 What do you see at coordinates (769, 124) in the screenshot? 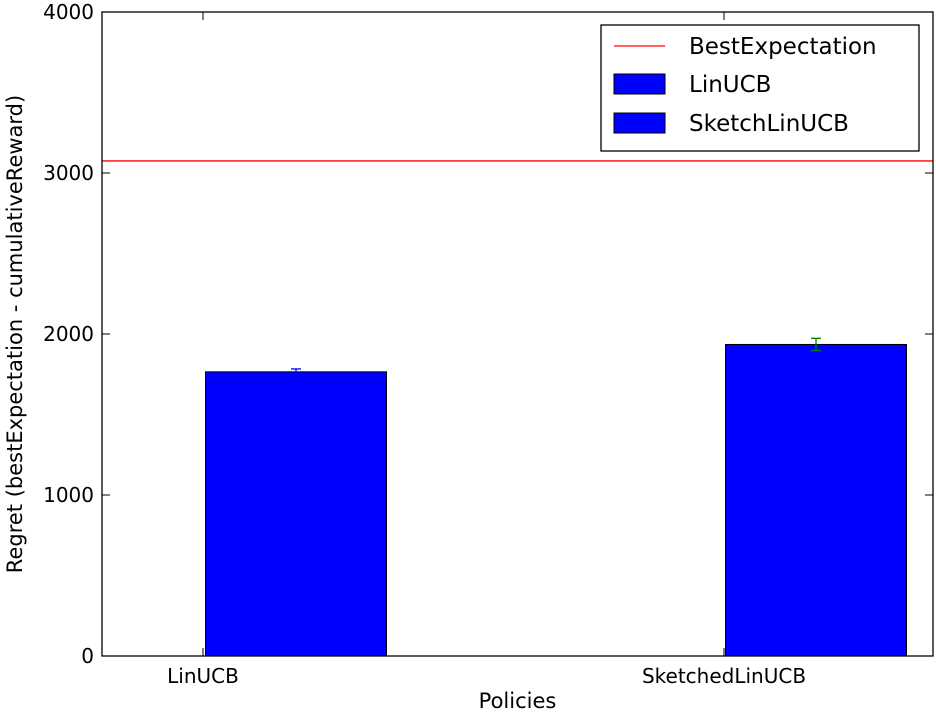
I see `legend-label: SketchLinUCB` at bounding box center [769, 124].